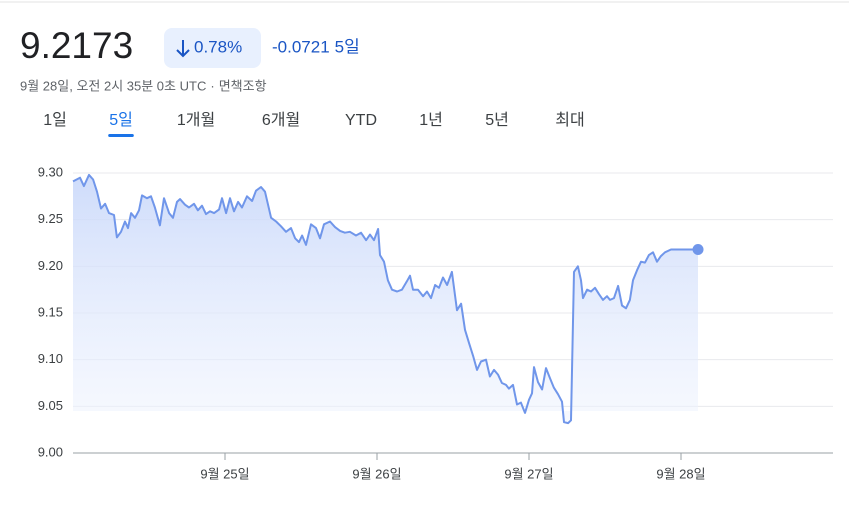 Image resolution: width=849 pixels, height=513 pixels. Describe the element at coordinates (224, 473) in the screenshot. I see `x-tick-label: 9월 25일` at that location.